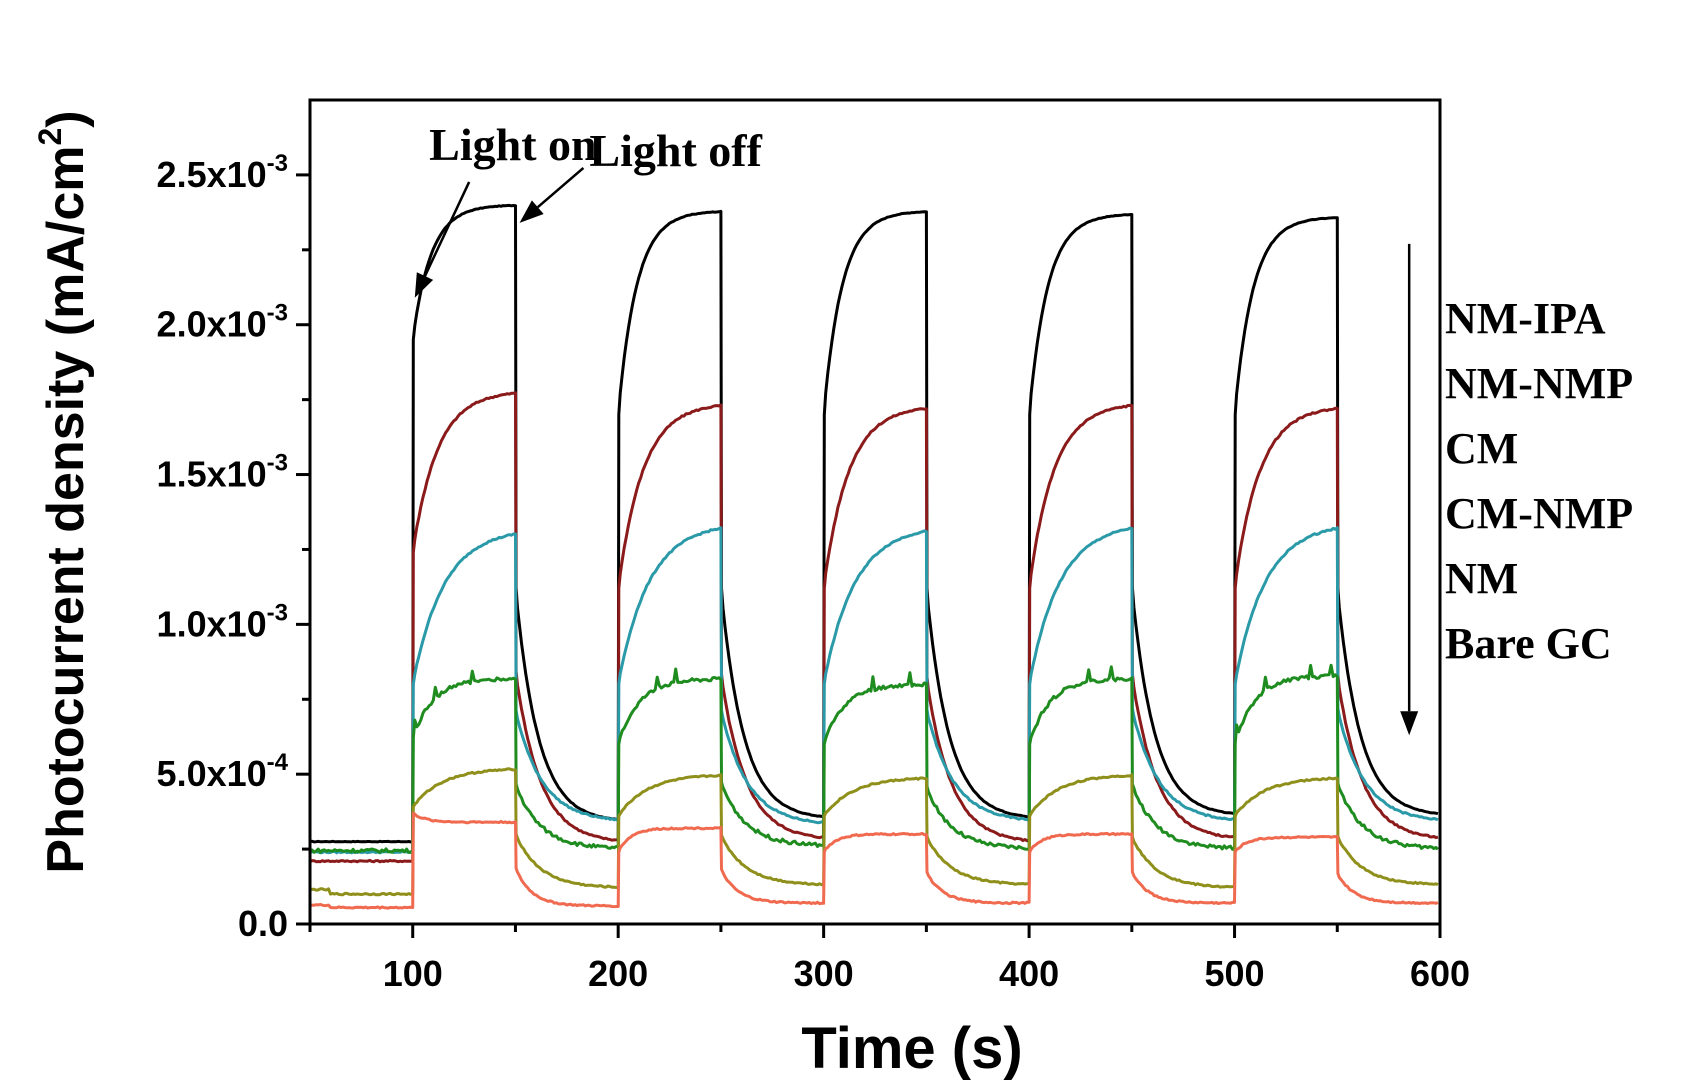 Image resolution: width=1686 pixels, height=1092 pixels. I want to click on series-line-nm, so click(874, 832).